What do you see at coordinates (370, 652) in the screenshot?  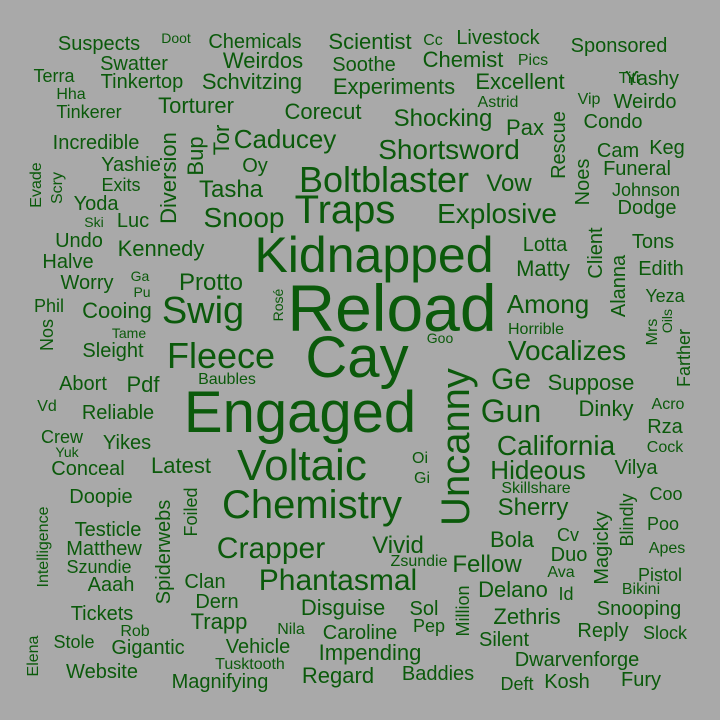 I see `cloud-word: Impending` at bounding box center [370, 652].